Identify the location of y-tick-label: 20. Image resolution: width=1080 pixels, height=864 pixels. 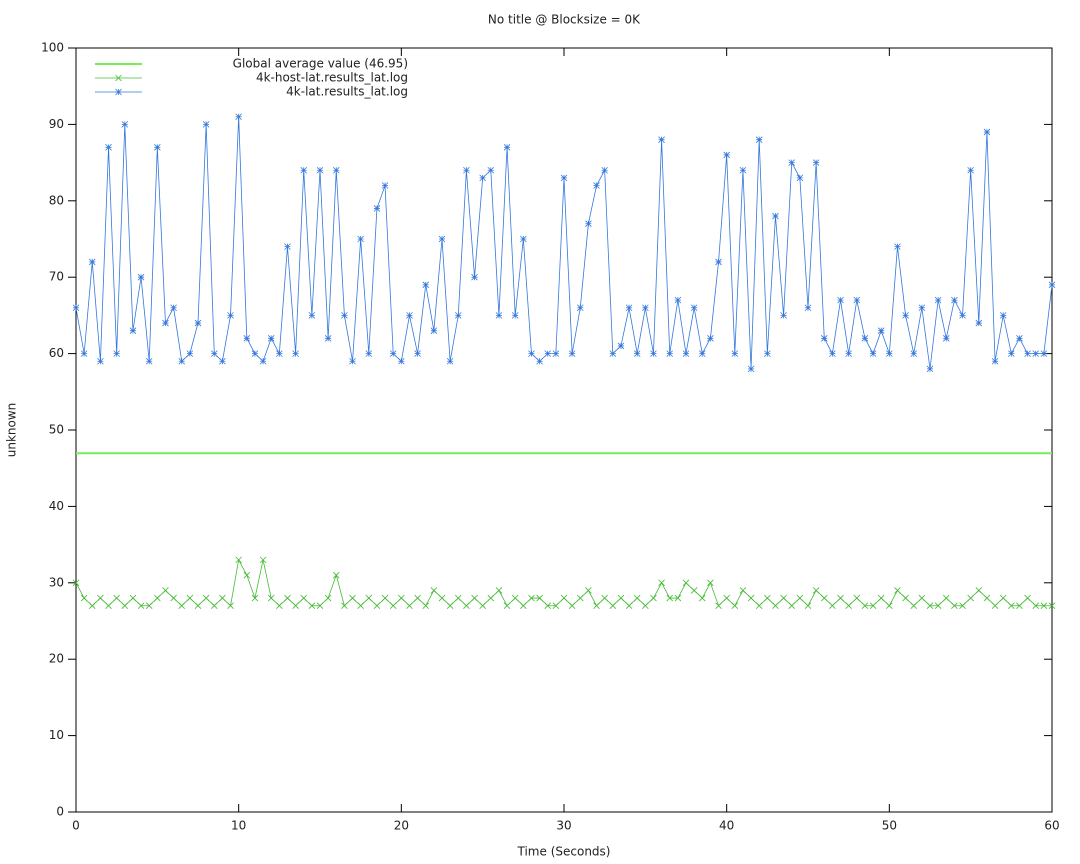
(56, 659).